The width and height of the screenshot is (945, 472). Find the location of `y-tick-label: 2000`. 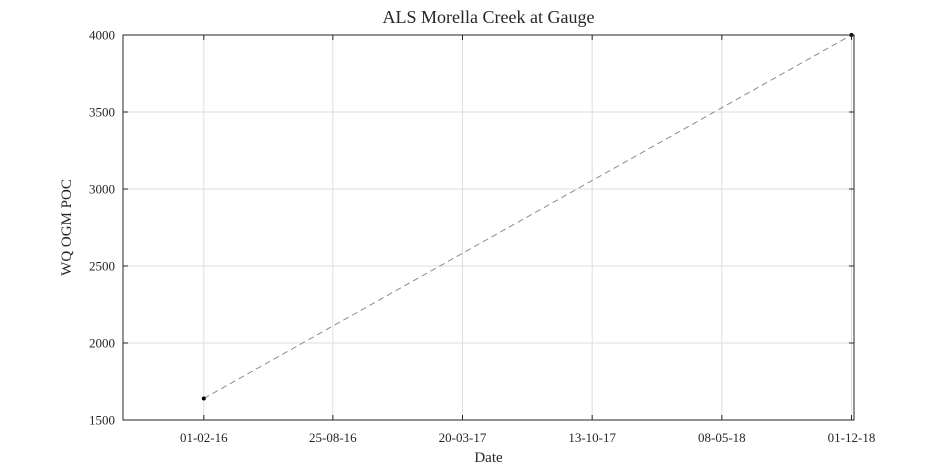

y-tick-label: 2000 is located at coordinates (102, 343).